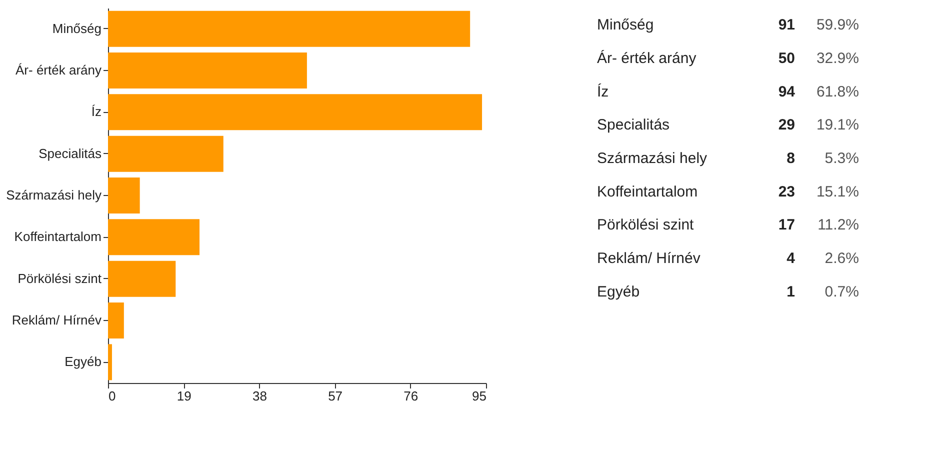 This screenshot has width=939, height=449. I want to click on category-label: Íz, so click(603, 91).